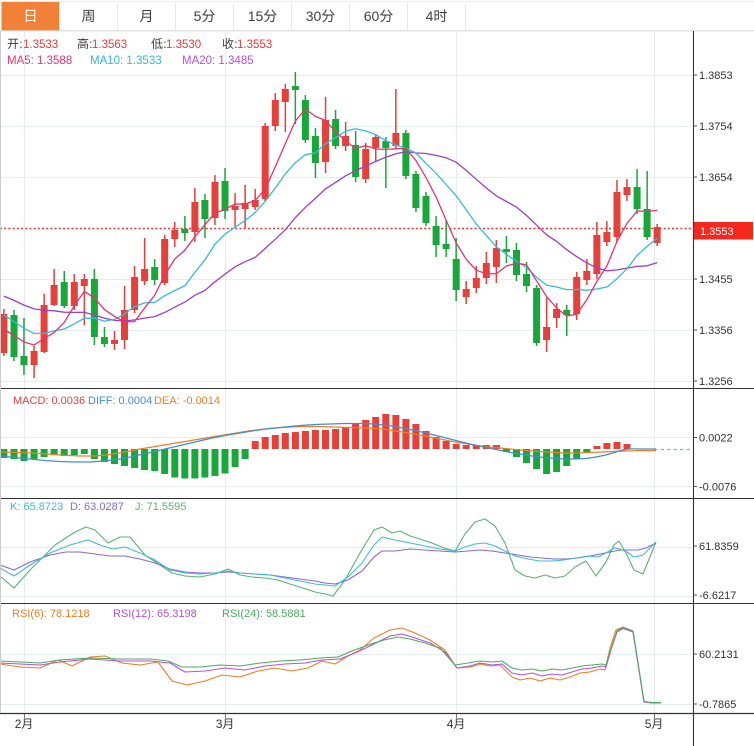  What do you see at coordinates (716, 280) in the screenshot?
I see `svg-text: 1.3455` at bounding box center [716, 280].